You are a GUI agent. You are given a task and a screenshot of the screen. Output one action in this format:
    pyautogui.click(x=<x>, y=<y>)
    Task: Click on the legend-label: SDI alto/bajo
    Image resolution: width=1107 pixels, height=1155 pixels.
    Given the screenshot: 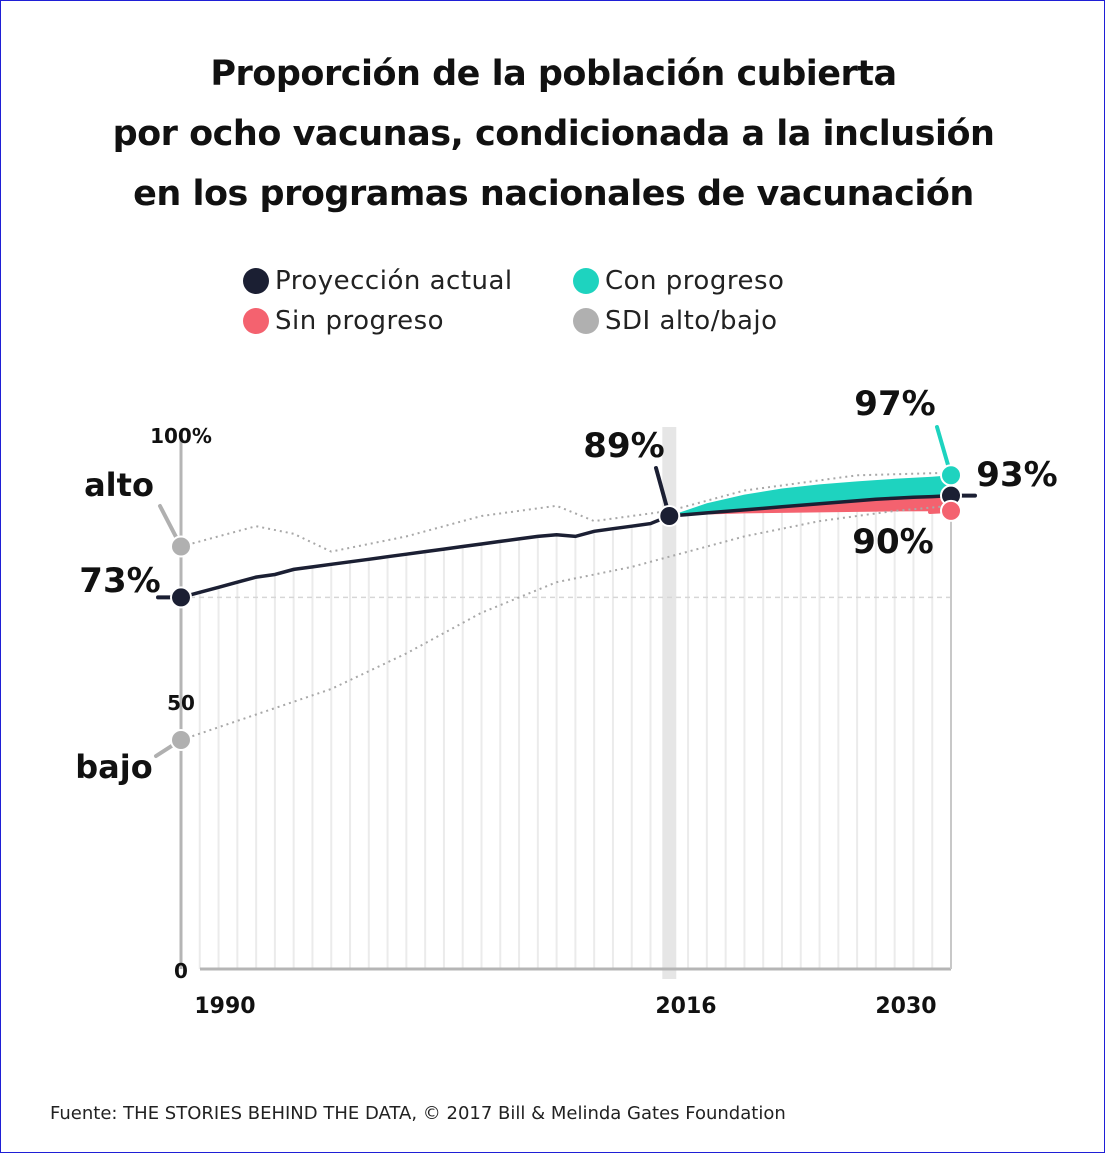 What is the action you would take?
    pyautogui.click(x=691, y=321)
    